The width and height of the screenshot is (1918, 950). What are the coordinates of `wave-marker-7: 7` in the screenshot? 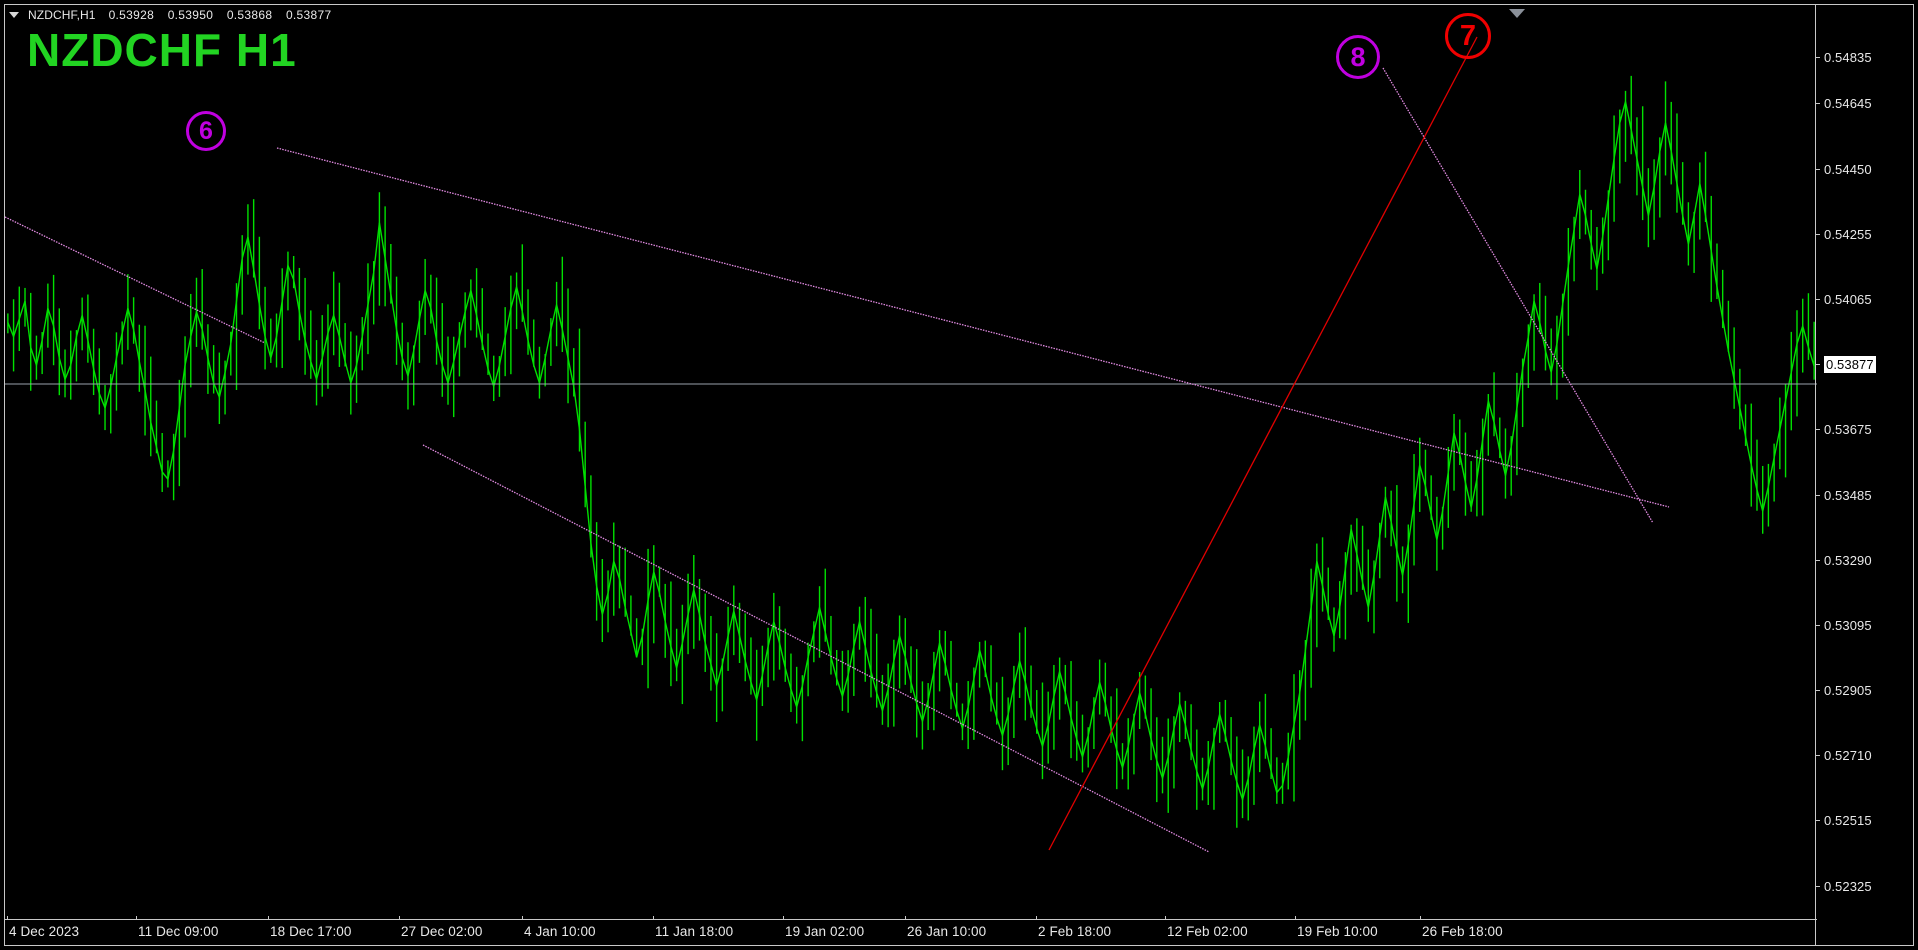 It's located at (1468, 36).